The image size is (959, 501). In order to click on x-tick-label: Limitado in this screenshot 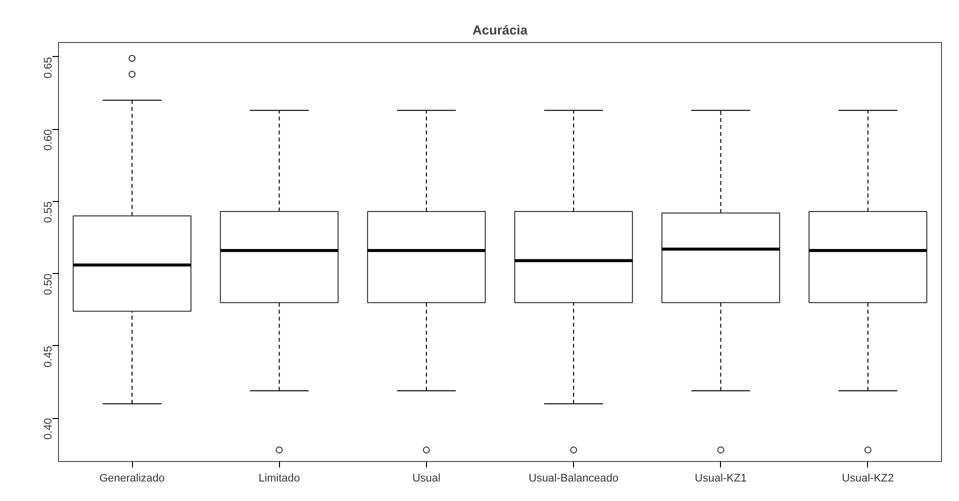, I will do `click(279, 478)`.